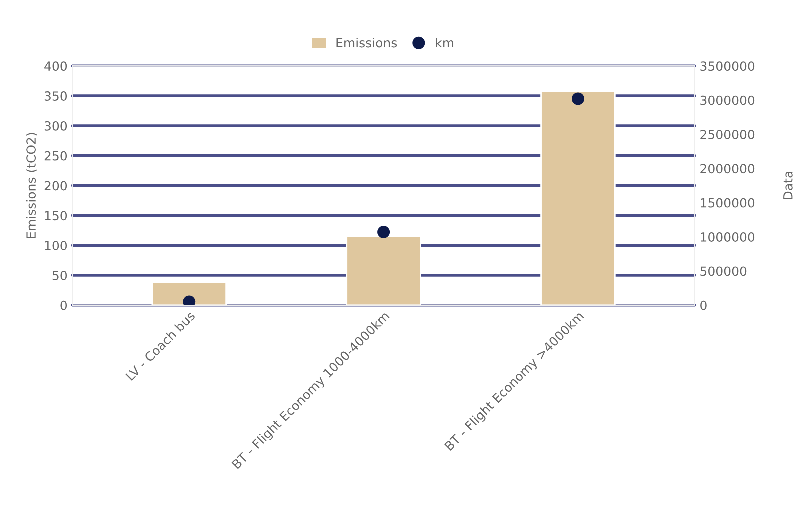 This screenshot has width=808, height=509. Describe the element at coordinates (60, 275) in the screenshot. I see `y-tick-label: 50` at that location.